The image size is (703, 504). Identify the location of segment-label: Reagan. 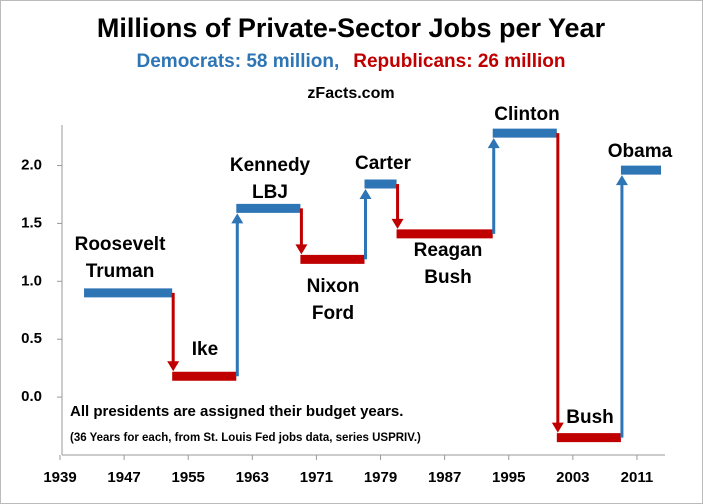
(448, 250).